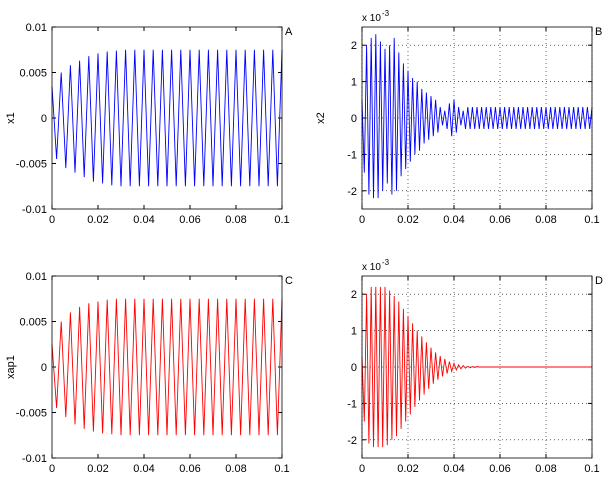  Describe the element at coordinates (599, 281) in the screenshot. I see `panel-label: D` at that location.